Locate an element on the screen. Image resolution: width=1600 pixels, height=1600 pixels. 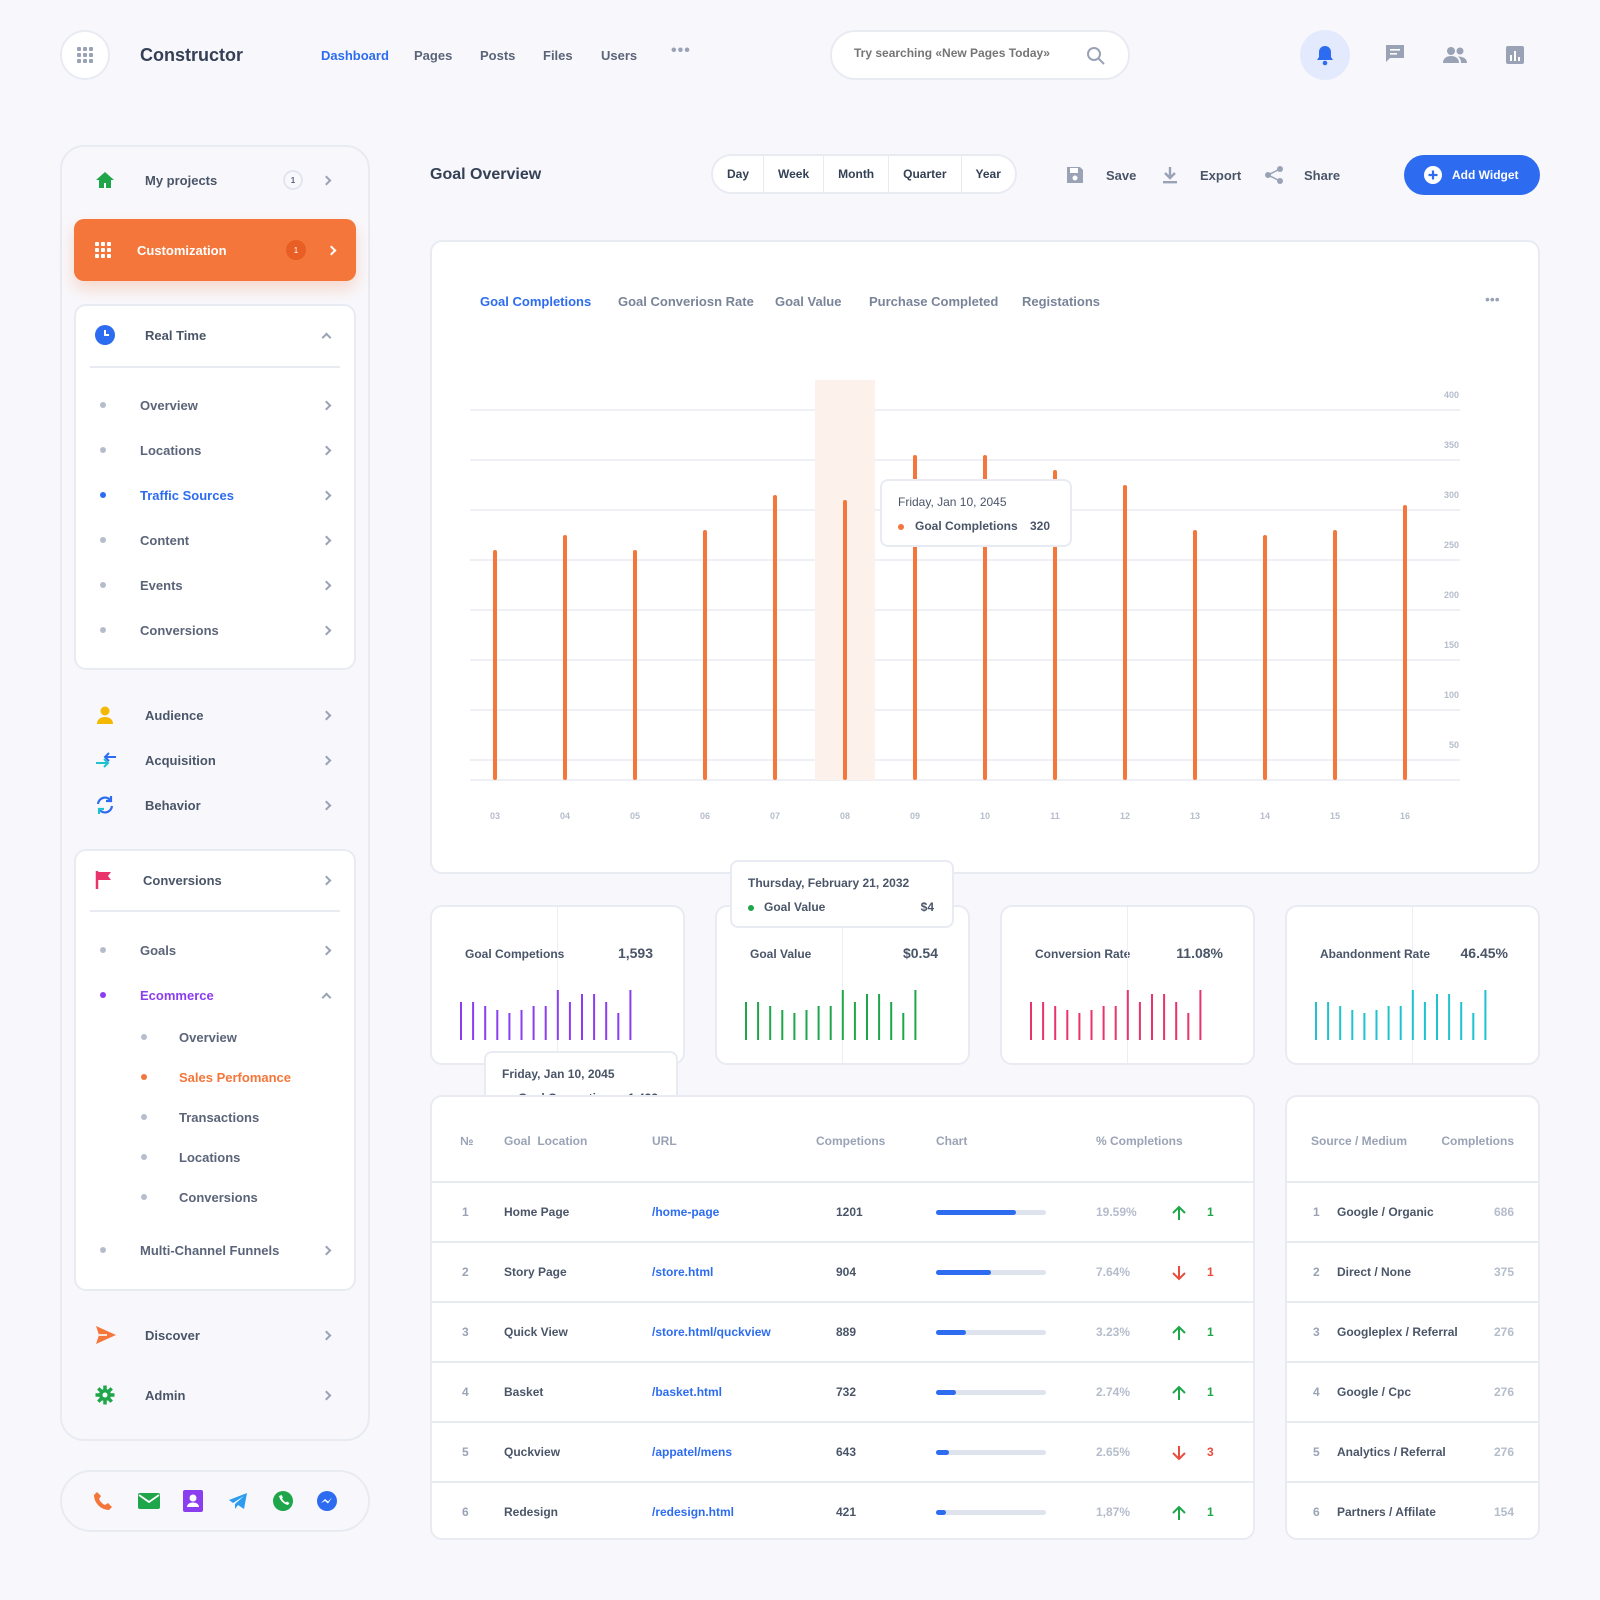
add-widget-button: Add Widget is located at coordinates (1472, 175).